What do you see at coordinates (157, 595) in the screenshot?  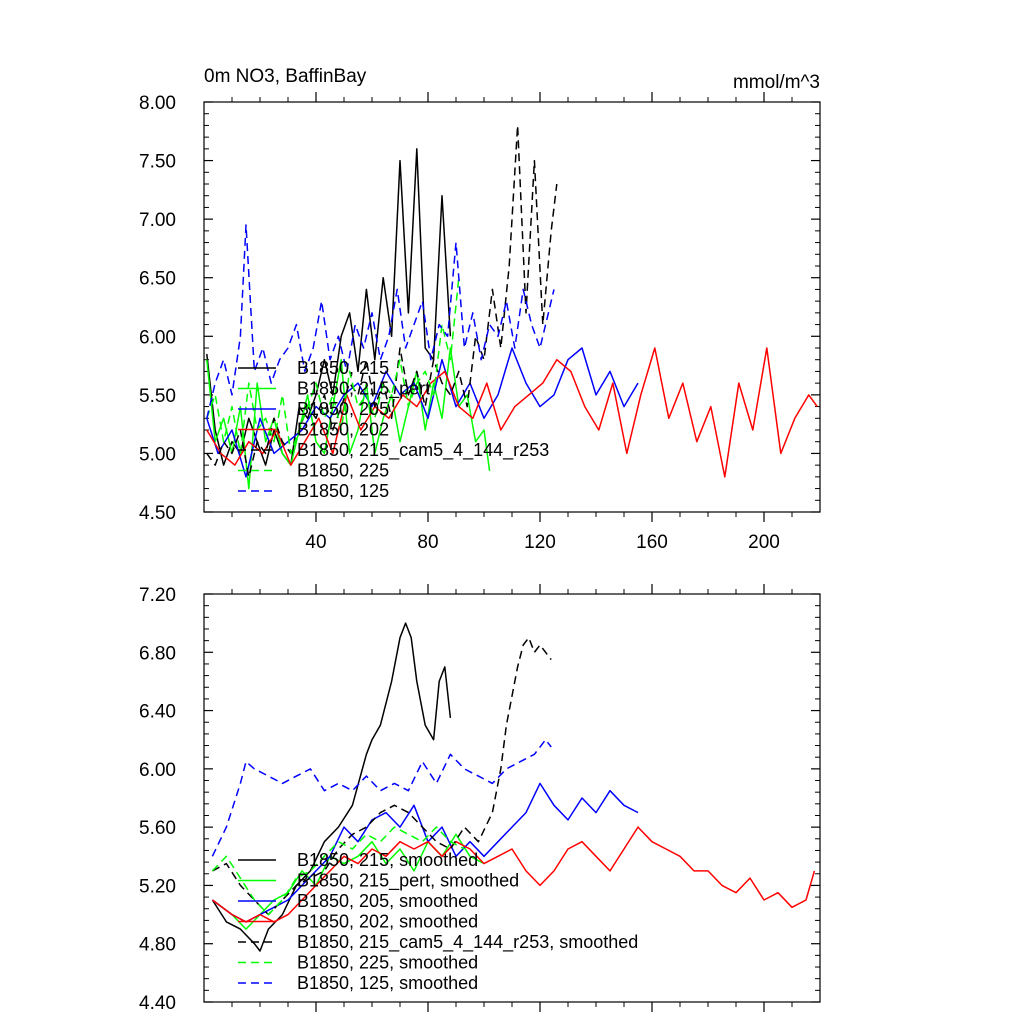 I see `y-tick-label: 7.20` at bounding box center [157, 595].